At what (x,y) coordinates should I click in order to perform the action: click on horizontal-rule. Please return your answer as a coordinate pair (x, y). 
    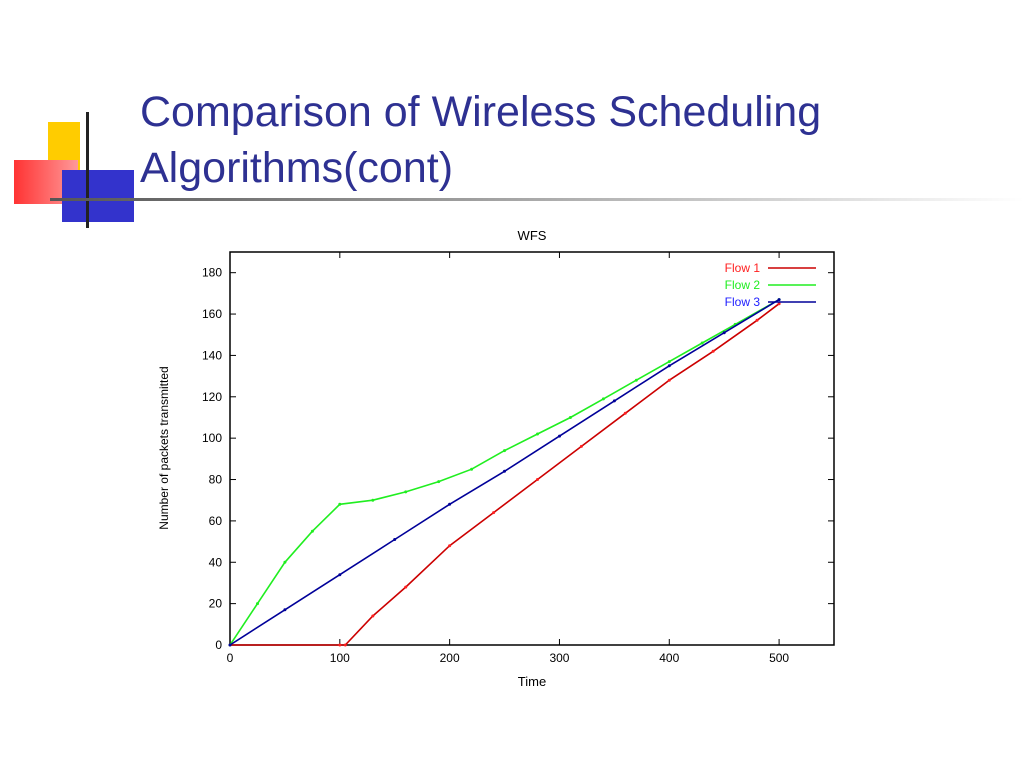
    Looking at the image, I should click on (537, 199).